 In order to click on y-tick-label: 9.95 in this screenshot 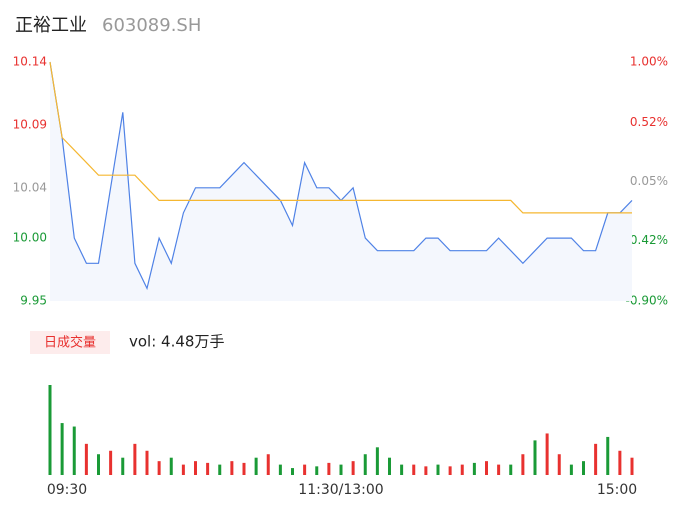, I will do `click(33, 301)`.